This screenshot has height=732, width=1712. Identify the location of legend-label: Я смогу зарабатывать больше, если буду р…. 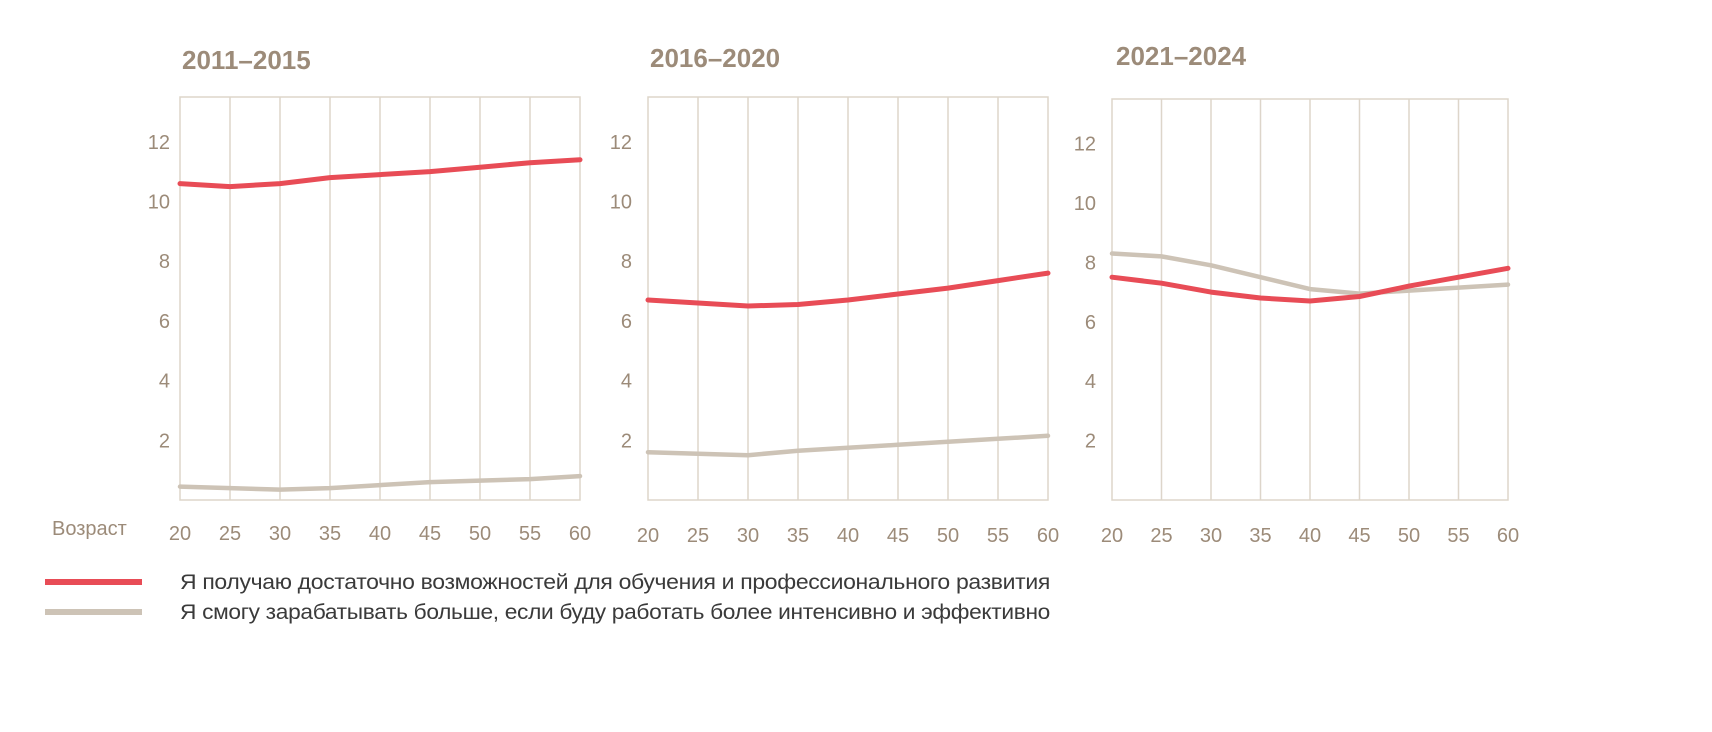
(615, 612).